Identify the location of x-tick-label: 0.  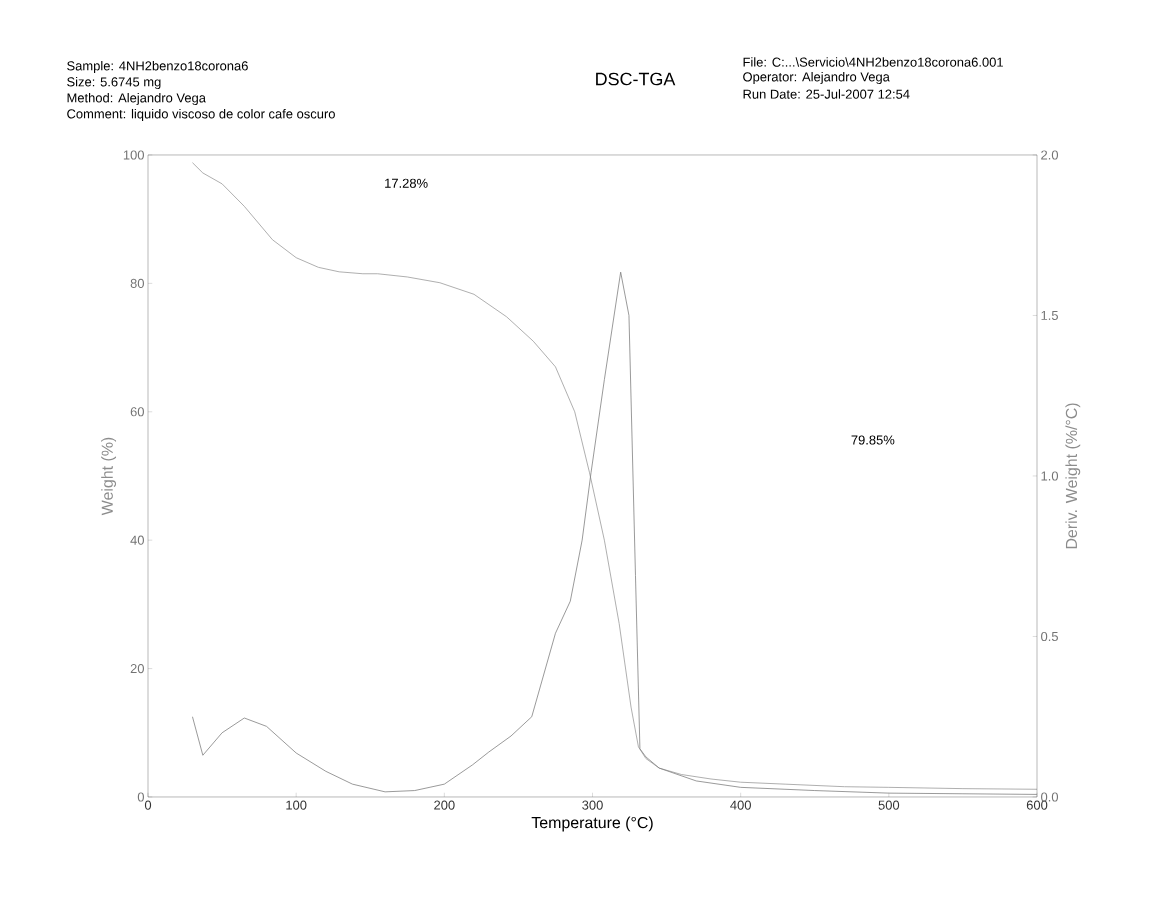
(148, 805).